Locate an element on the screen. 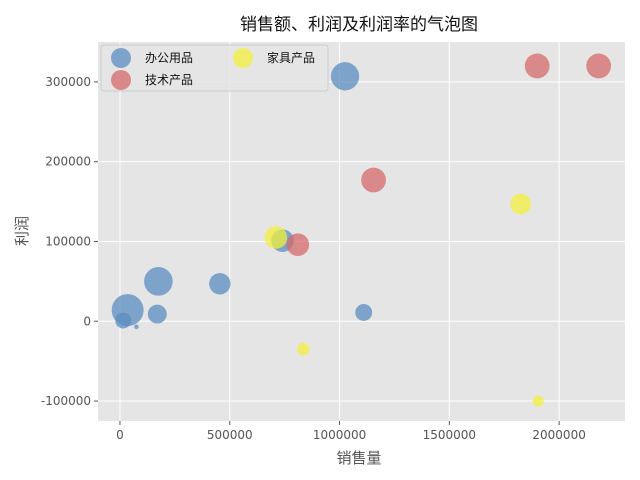  legend-label: 技术产品 is located at coordinates (169, 80).